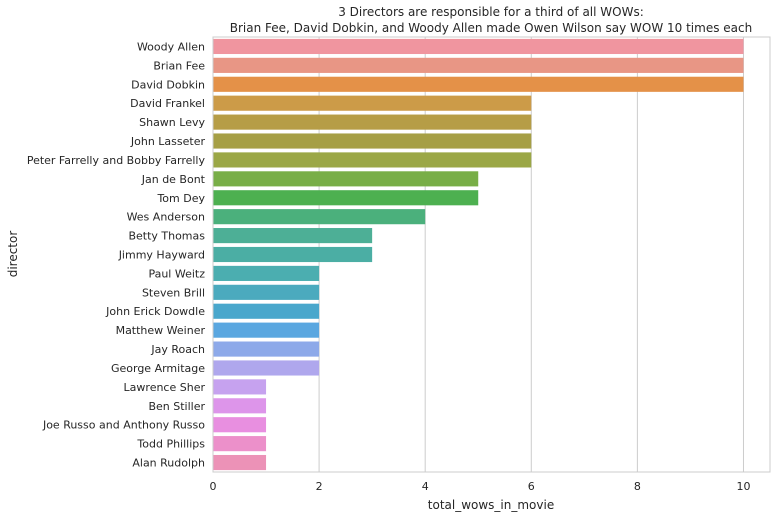 This screenshot has height=516, width=778. What do you see at coordinates (161, 255) in the screenshot?
I see `y-tick-label: Jimmy Hayward` at bounding box center [161, 255].